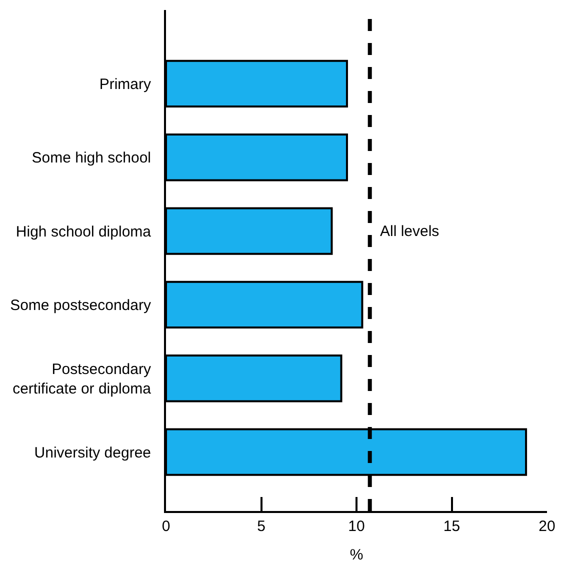 This screenshot has height=571, width=567. I want to click on y-tick-label: University degree, so click(92, 453).